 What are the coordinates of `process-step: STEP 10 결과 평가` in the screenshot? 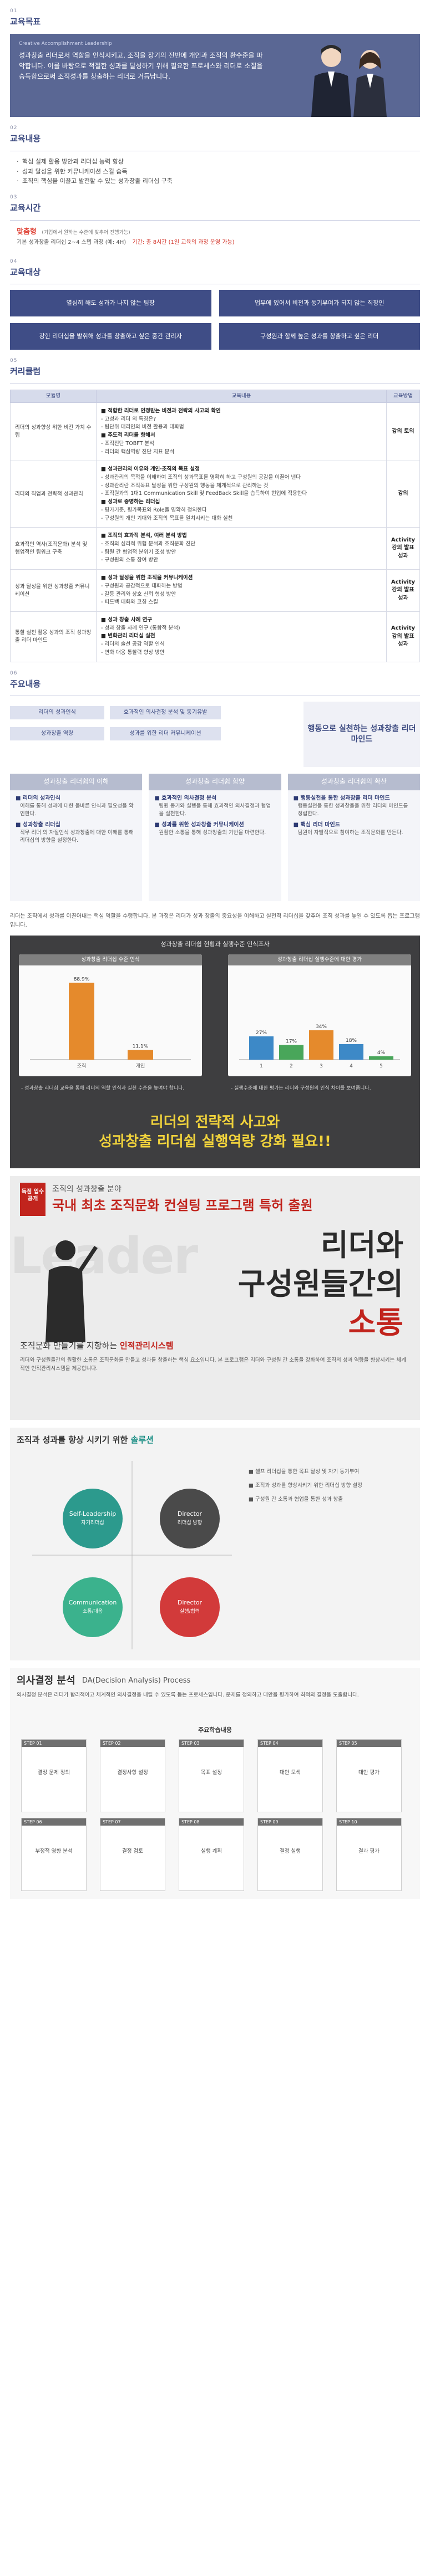 It's located at (369, 1854).